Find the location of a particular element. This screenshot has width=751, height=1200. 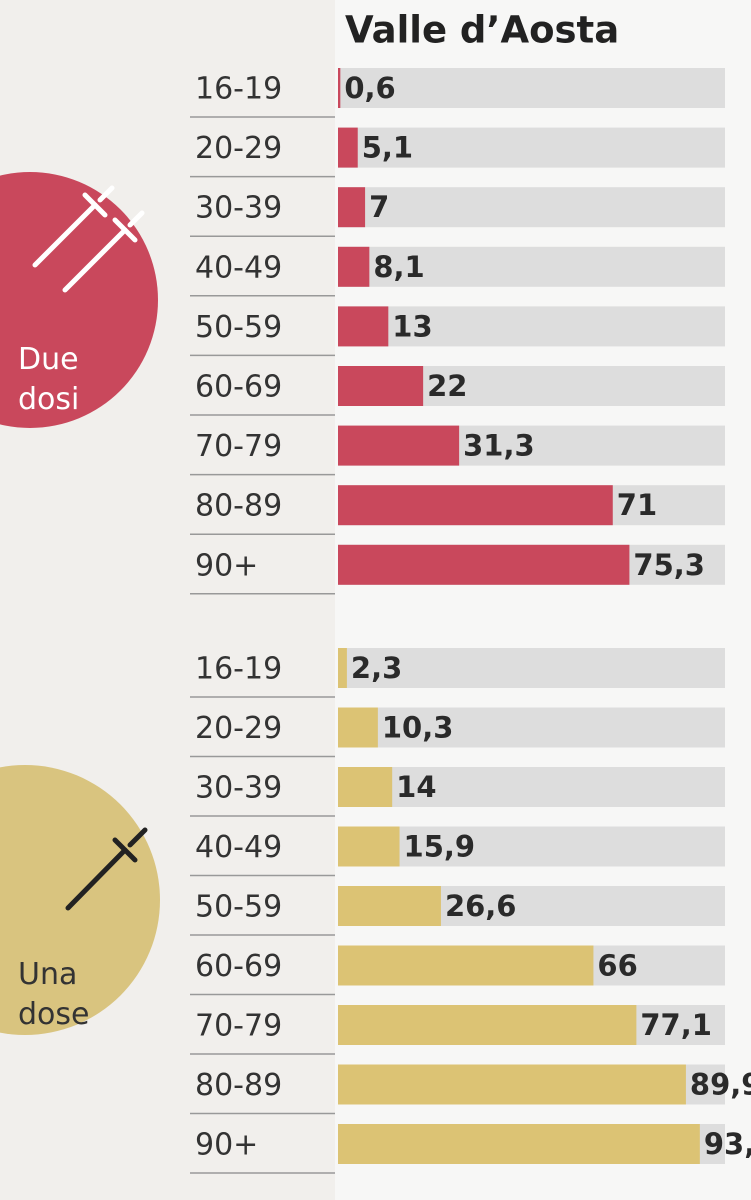

value-label: 13 is located at coordinates (412, 326).